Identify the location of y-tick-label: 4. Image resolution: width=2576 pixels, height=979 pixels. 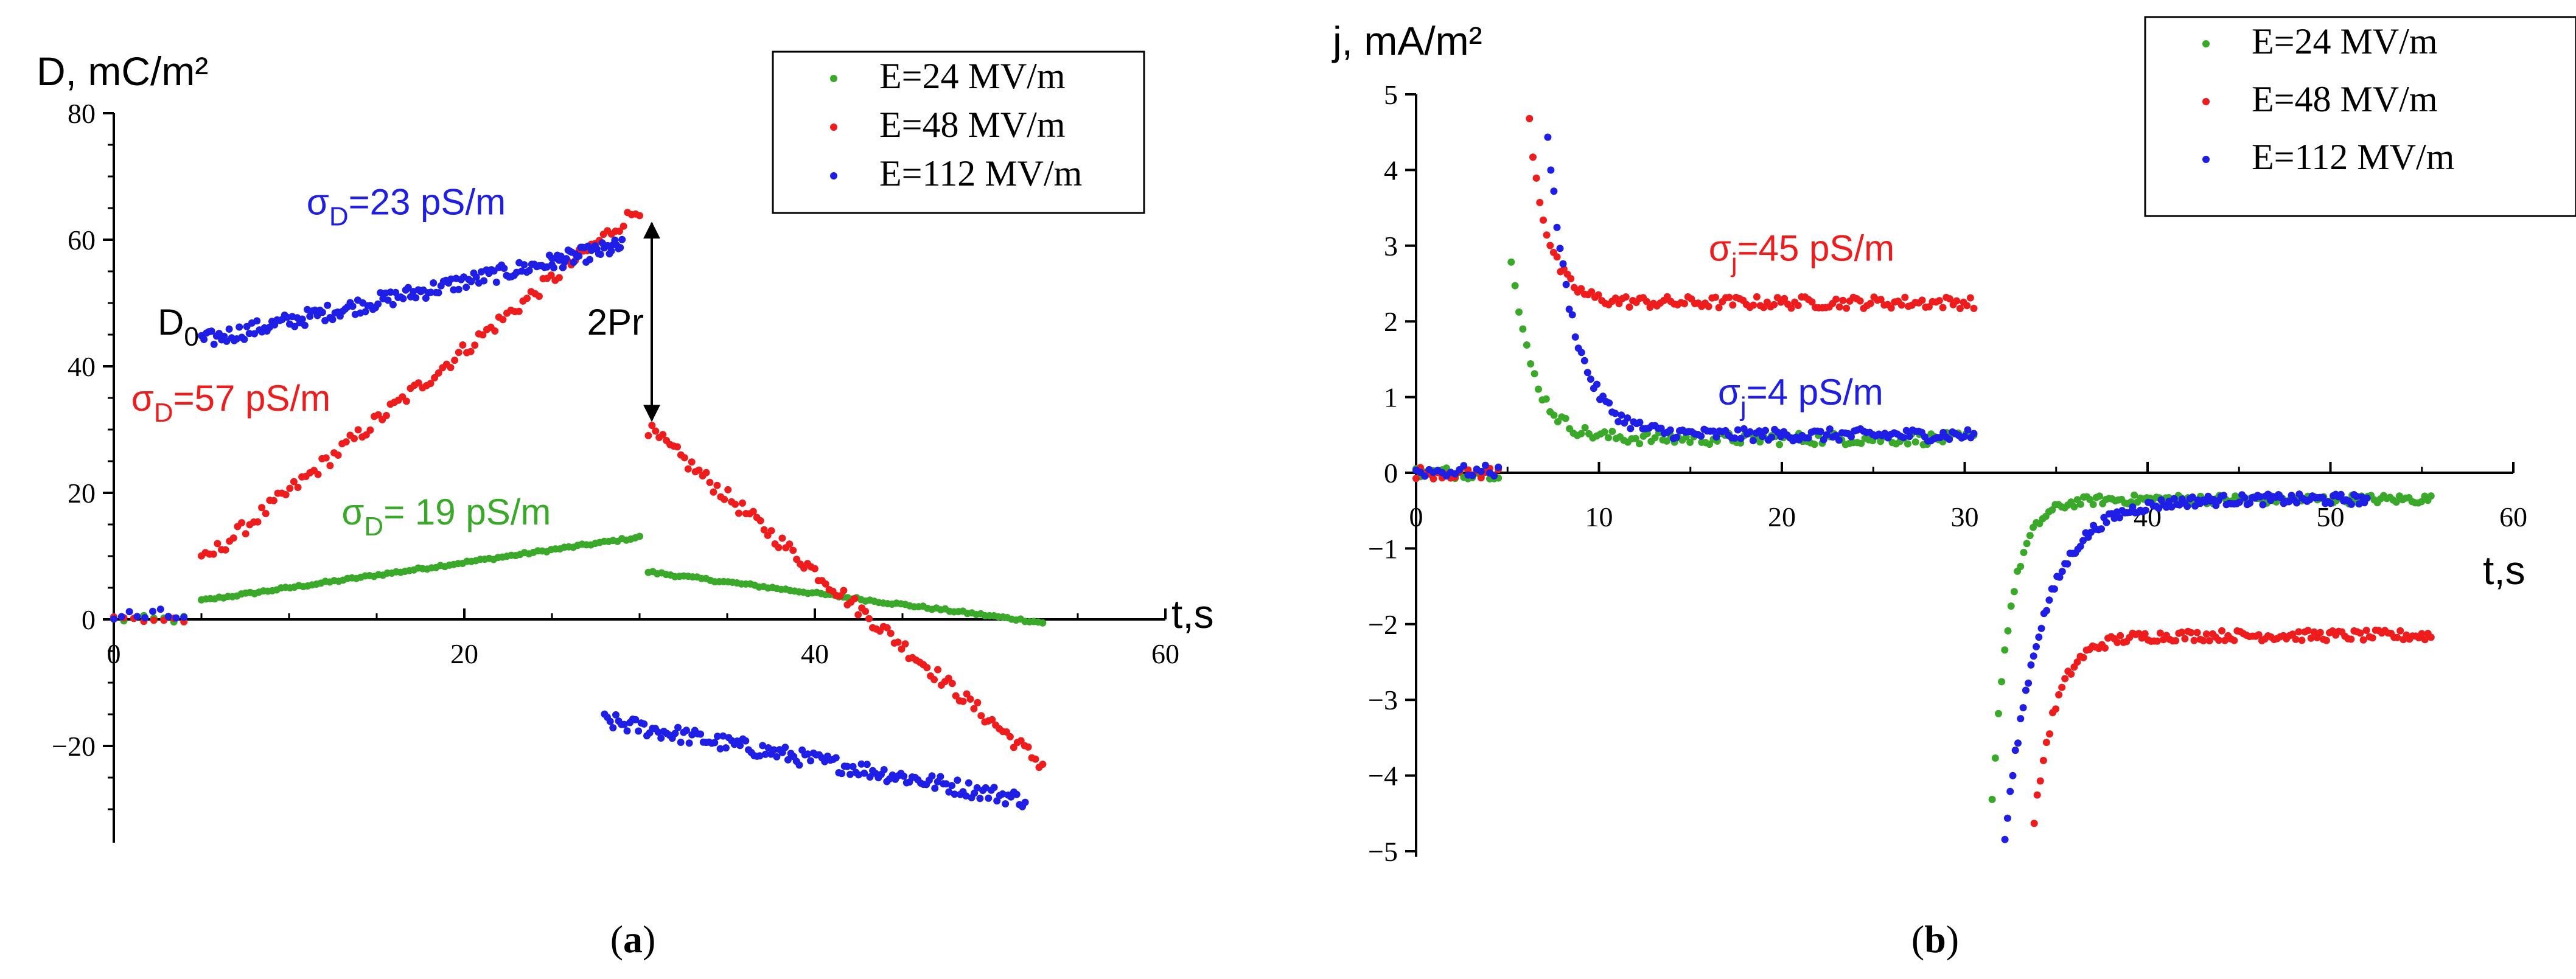
(1391, 170).